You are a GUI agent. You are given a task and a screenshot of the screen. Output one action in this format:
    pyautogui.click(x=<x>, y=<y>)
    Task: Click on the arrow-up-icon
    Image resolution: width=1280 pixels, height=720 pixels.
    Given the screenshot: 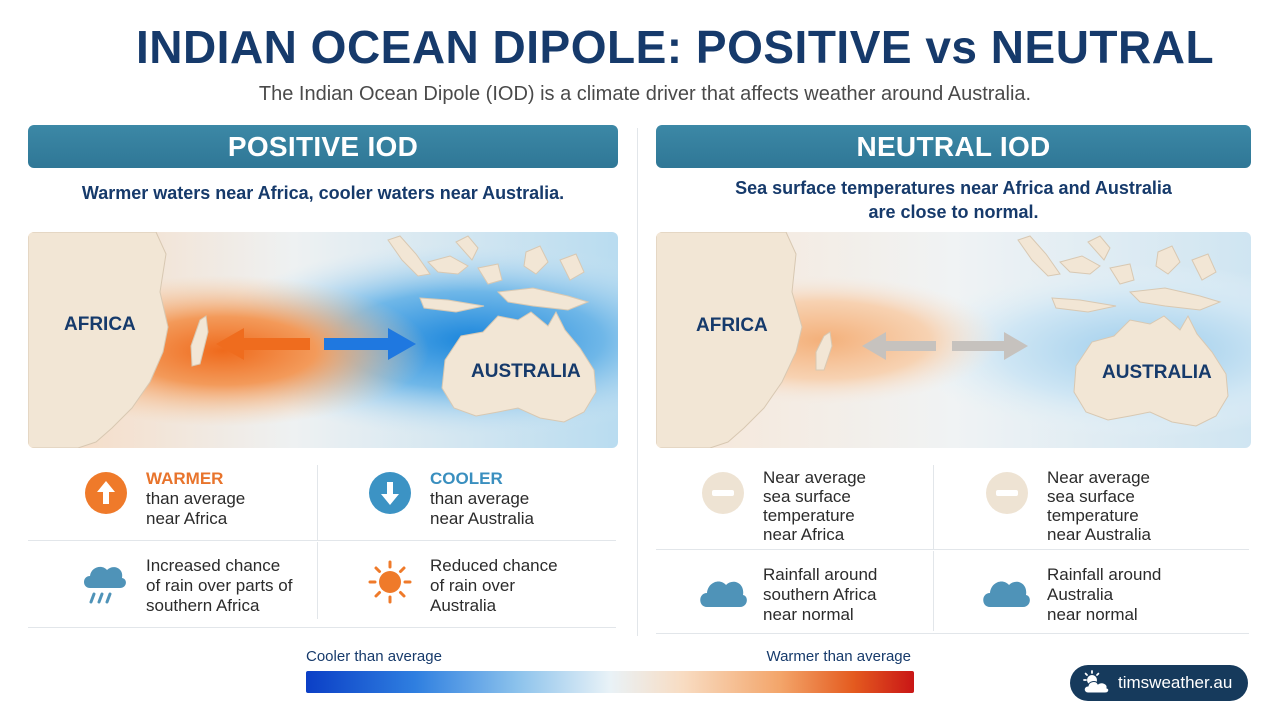 What is the action you would take?
    pyautogui.click(x=106, y=493)
    